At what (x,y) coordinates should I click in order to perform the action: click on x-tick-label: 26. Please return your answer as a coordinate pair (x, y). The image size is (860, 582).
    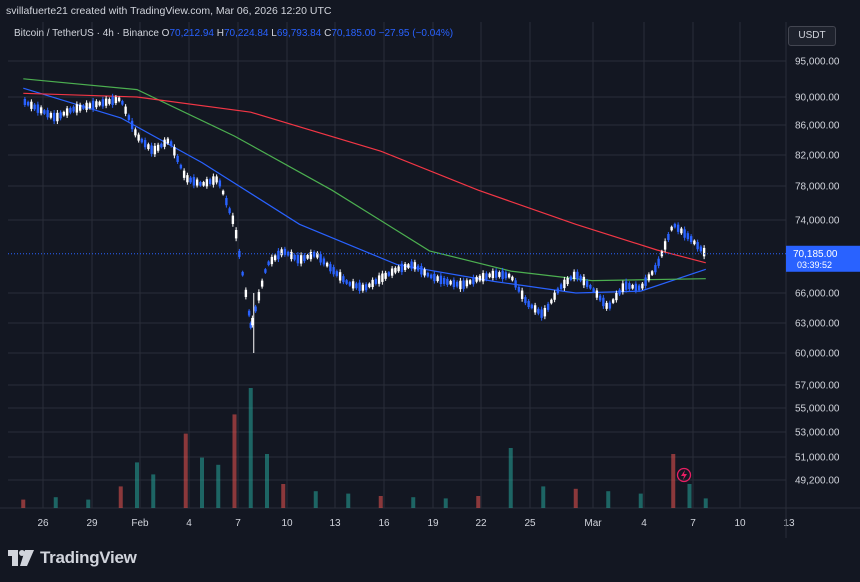
    Looking at the image, I should click on (43, 523).